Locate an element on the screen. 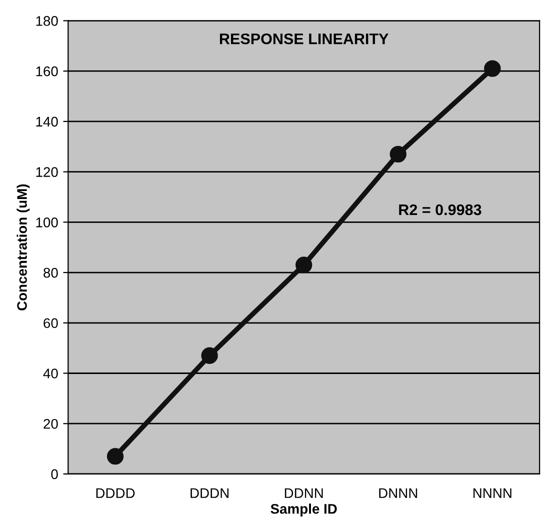  y-tick-label: 180 is located at coordinates (47, 21).